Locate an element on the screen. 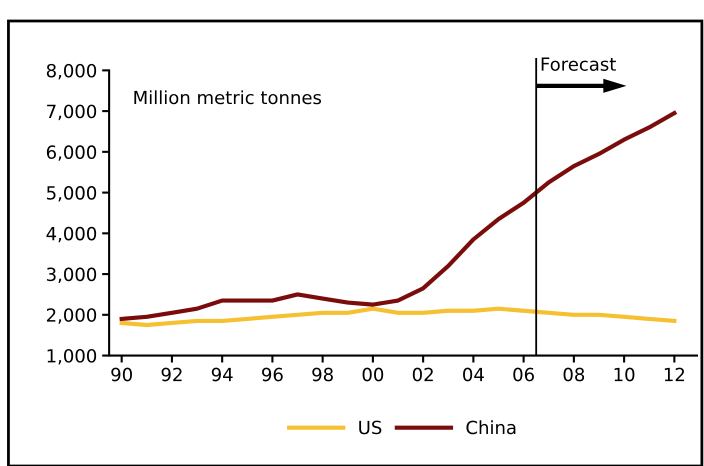 The image size is (704, 466). y-tick-label: 8,000 is located at coordinates (71, 72).